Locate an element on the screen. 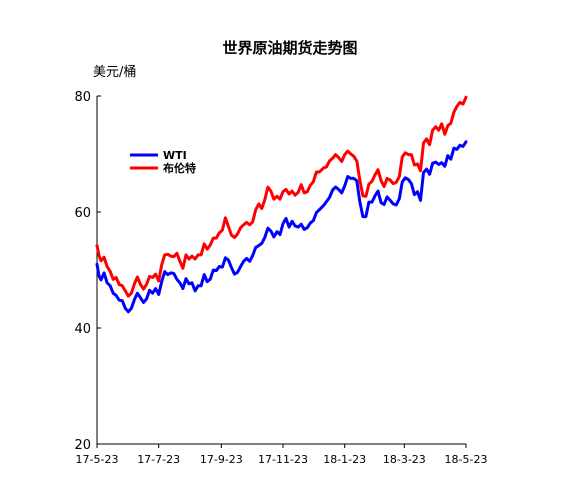 The height and width of the screenshot is (504, 581). x-tick-label: 17-7-23 is located at coordinates (158, 459).